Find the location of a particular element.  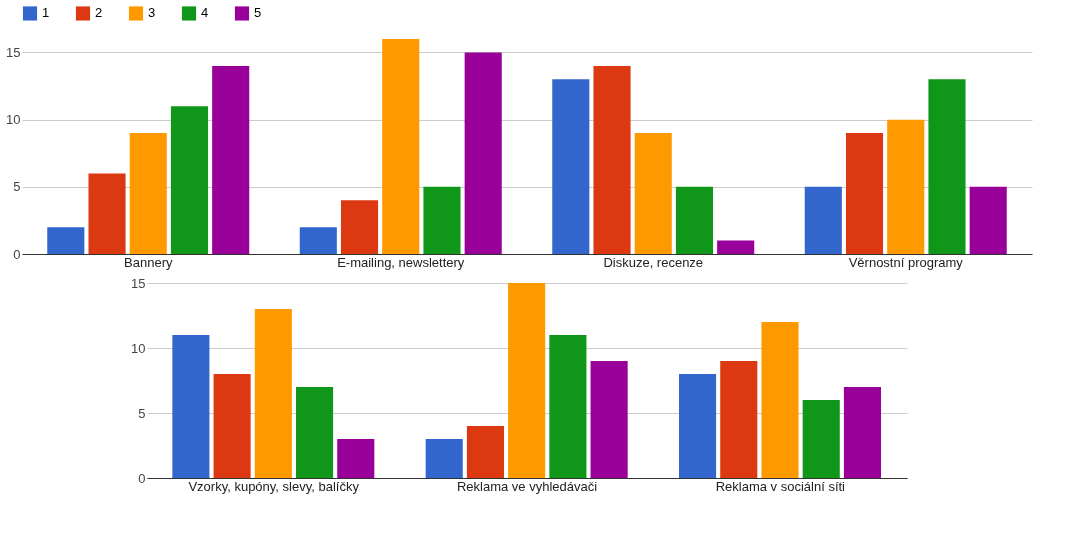

x-tick-label: Věrnostní programy is located at coordinates (906, 262).